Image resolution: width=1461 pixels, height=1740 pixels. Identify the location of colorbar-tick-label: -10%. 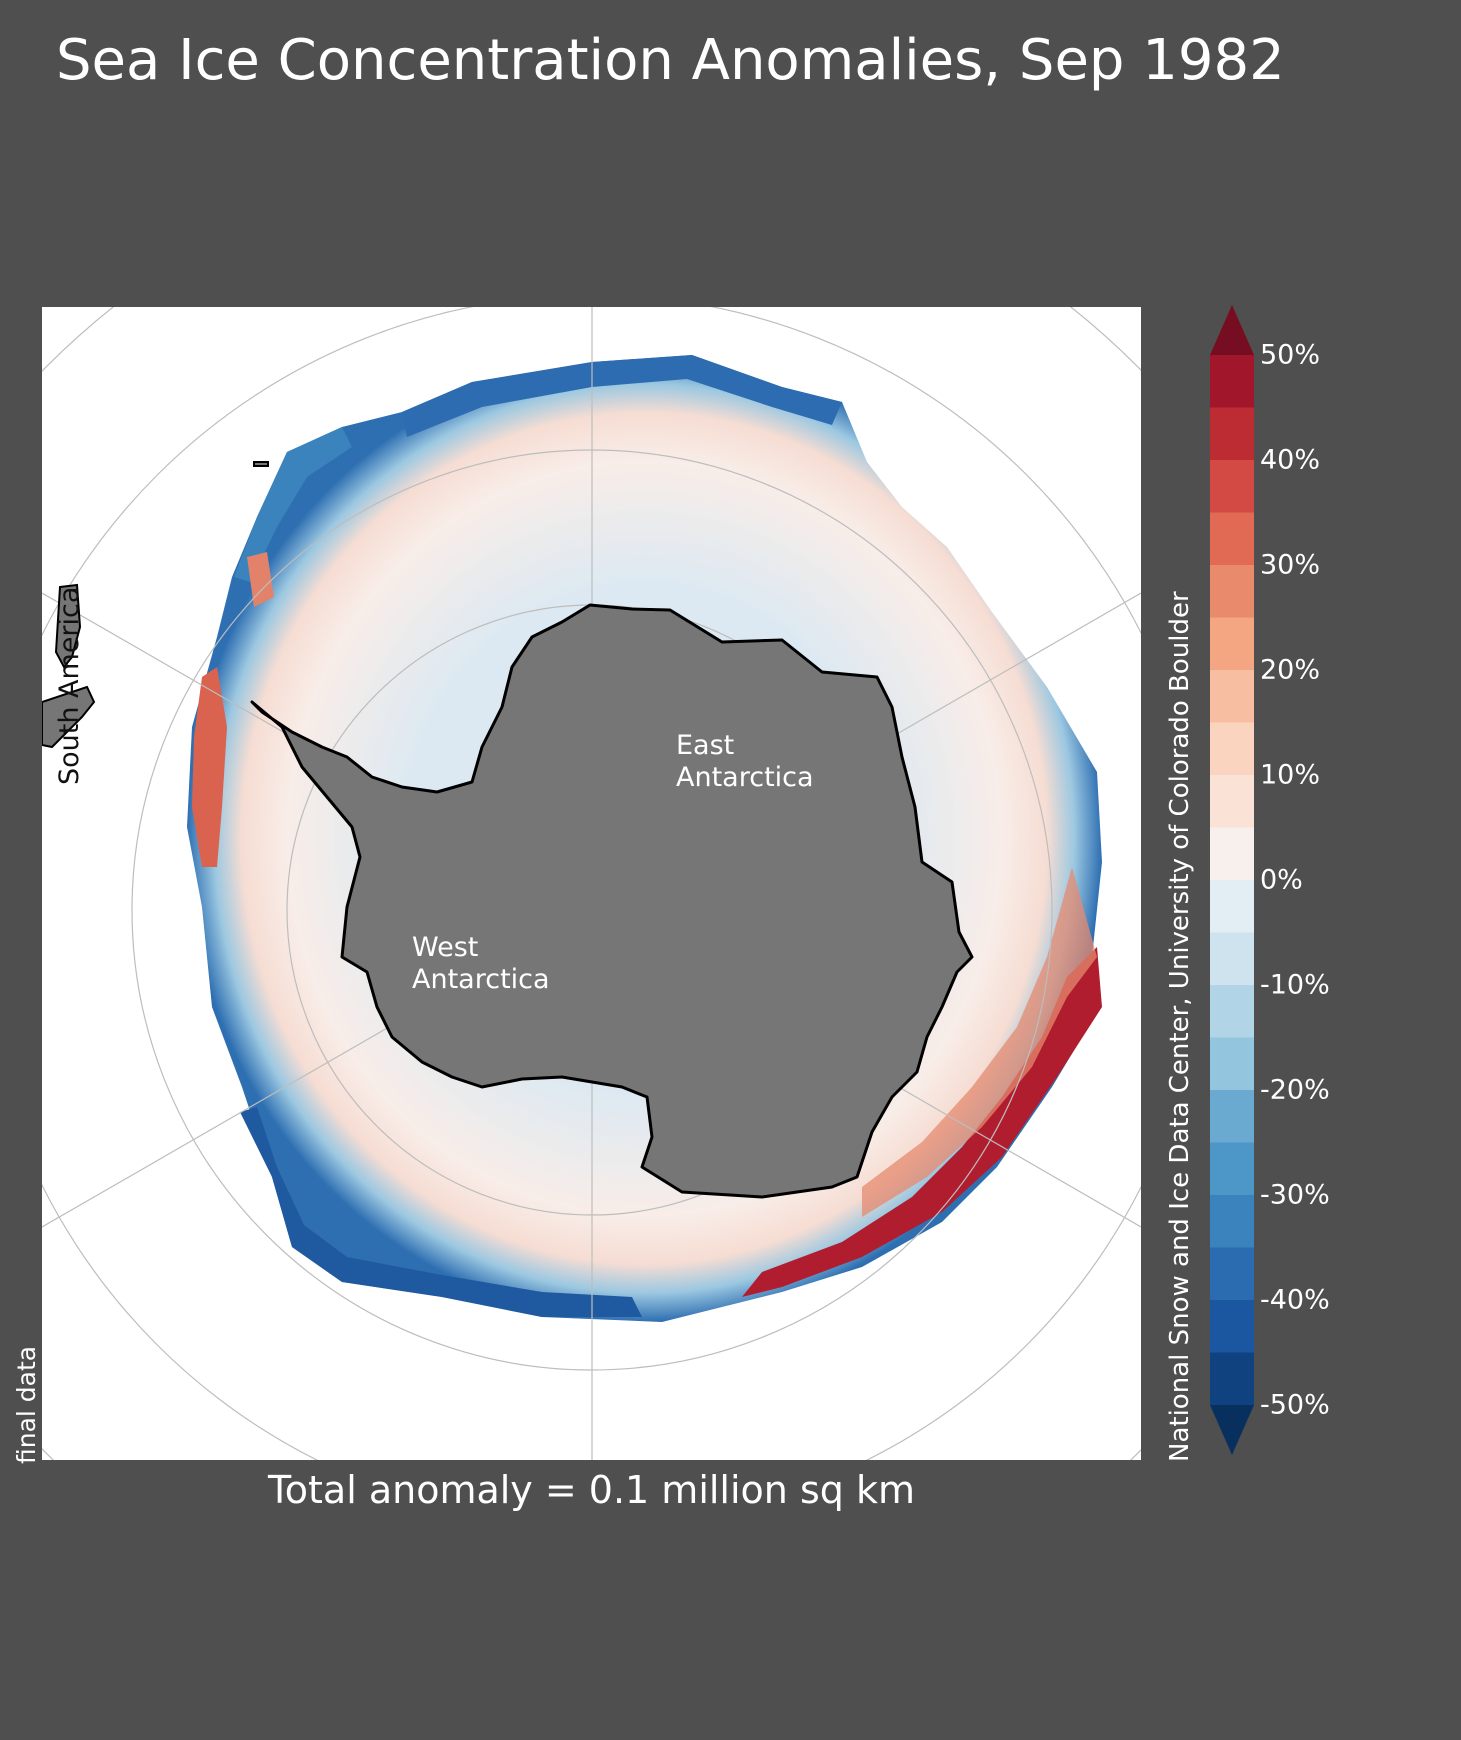
(1295, 985).